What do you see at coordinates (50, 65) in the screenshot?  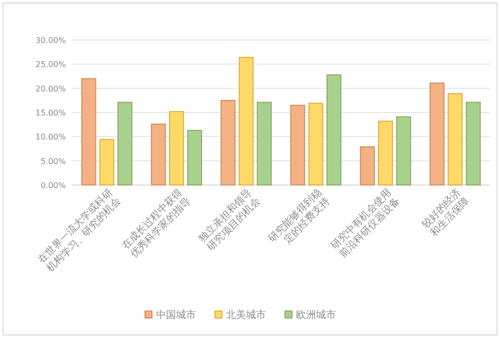 I see `y-tick-label: 25.00%` at bounding box center [50, 65].